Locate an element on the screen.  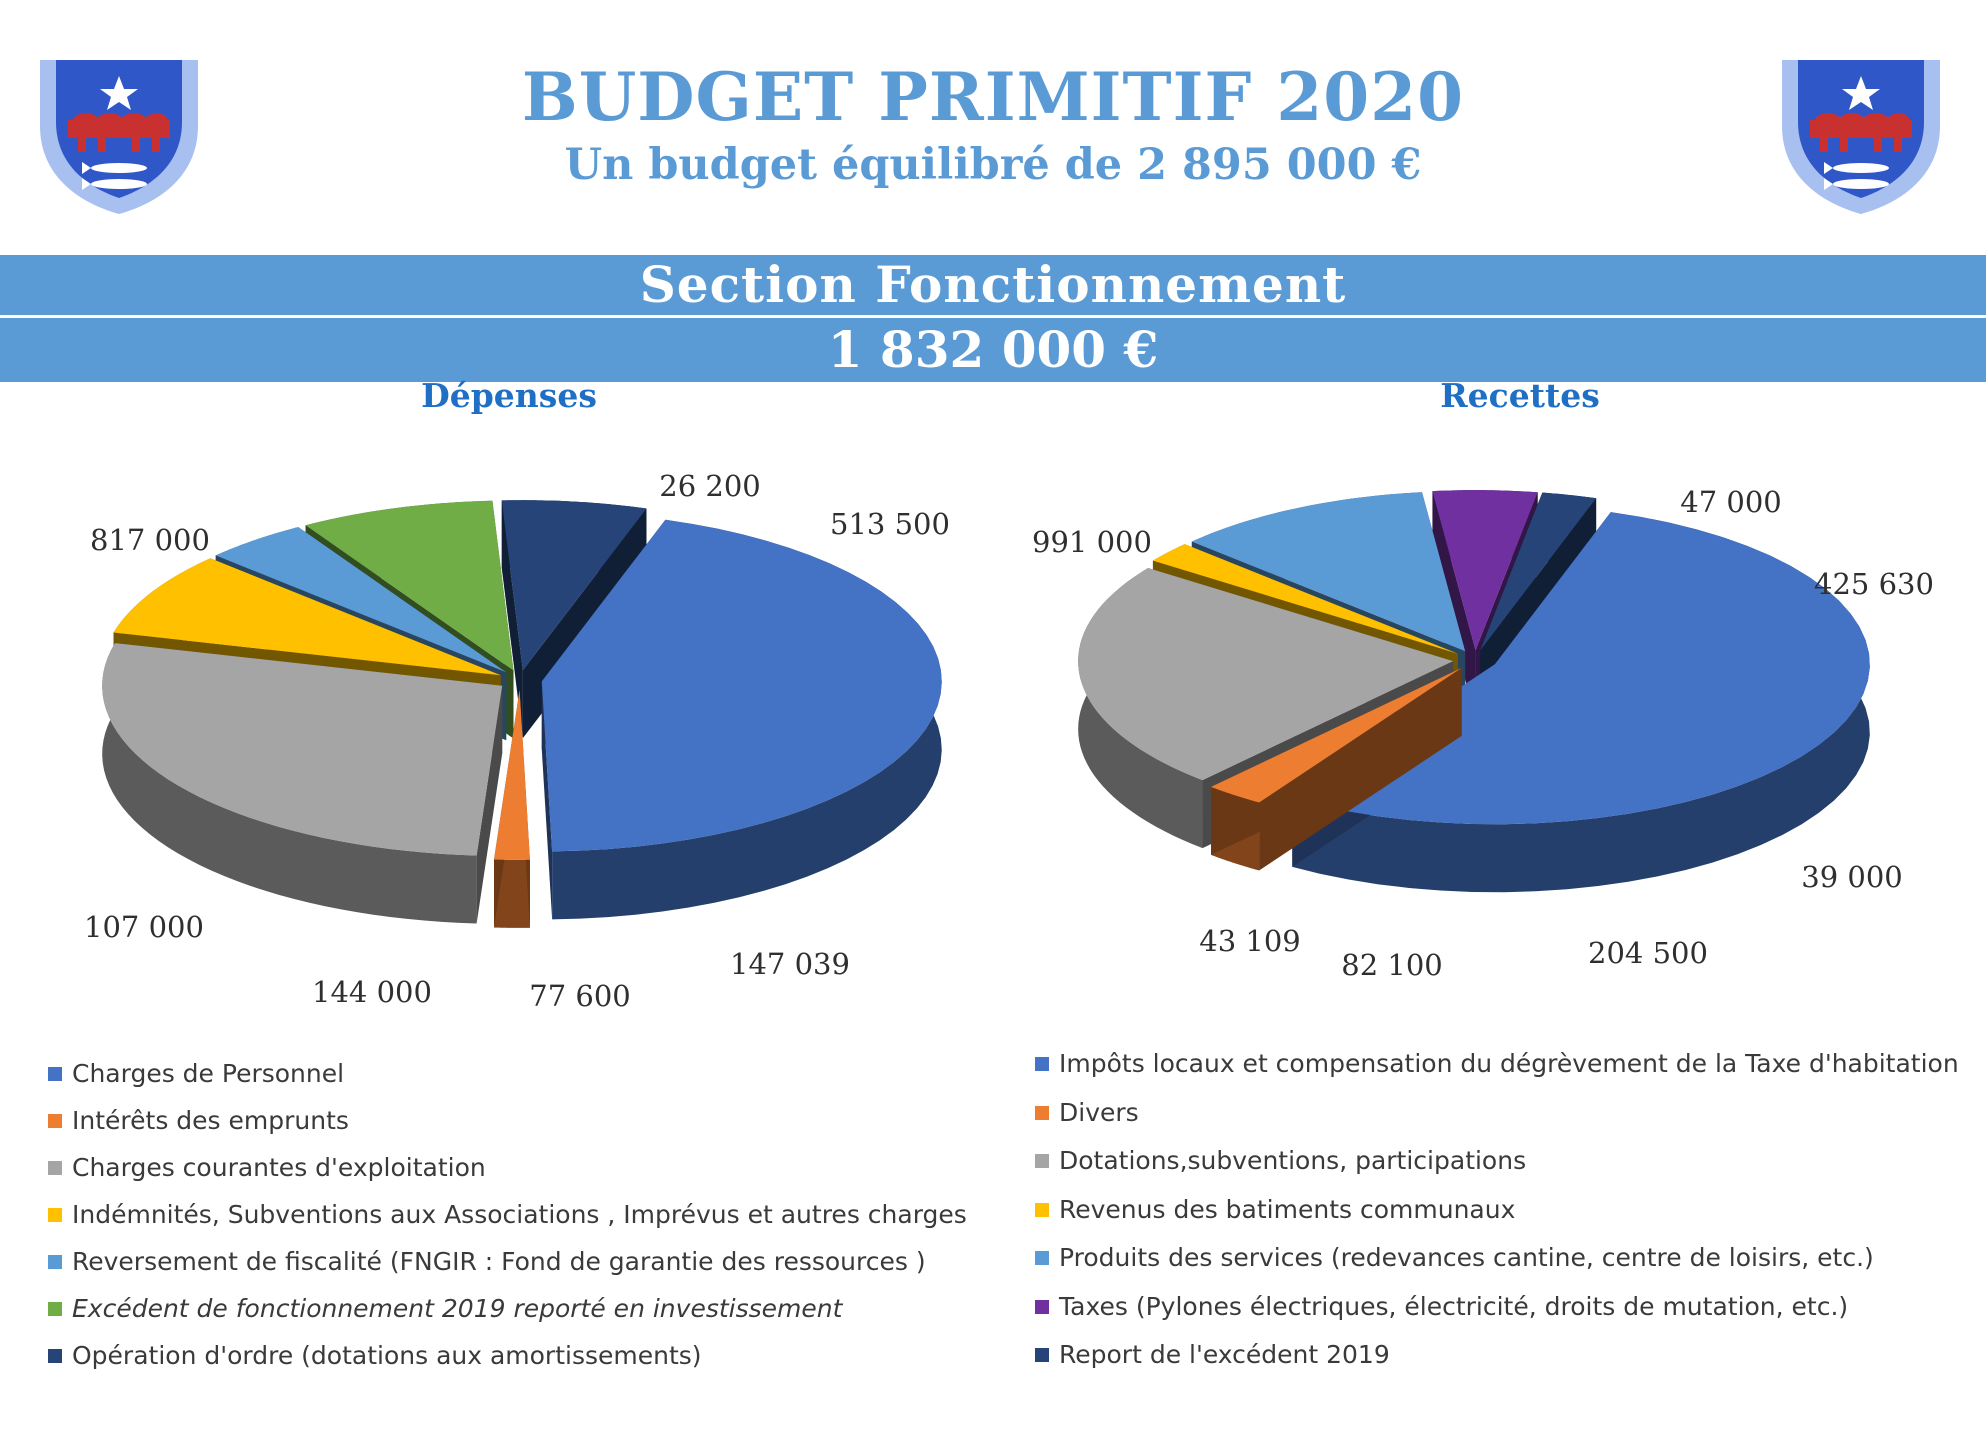
legend-label: Intérêts des emprunts is located at coordinates (210, 1120).